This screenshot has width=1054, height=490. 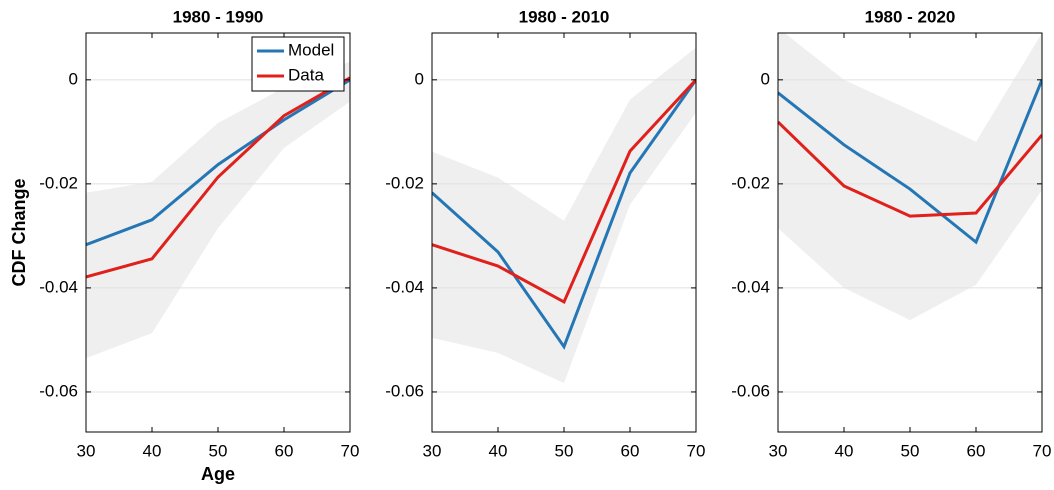 I want to click on legend-label: Model, so click(x=311, y=49).